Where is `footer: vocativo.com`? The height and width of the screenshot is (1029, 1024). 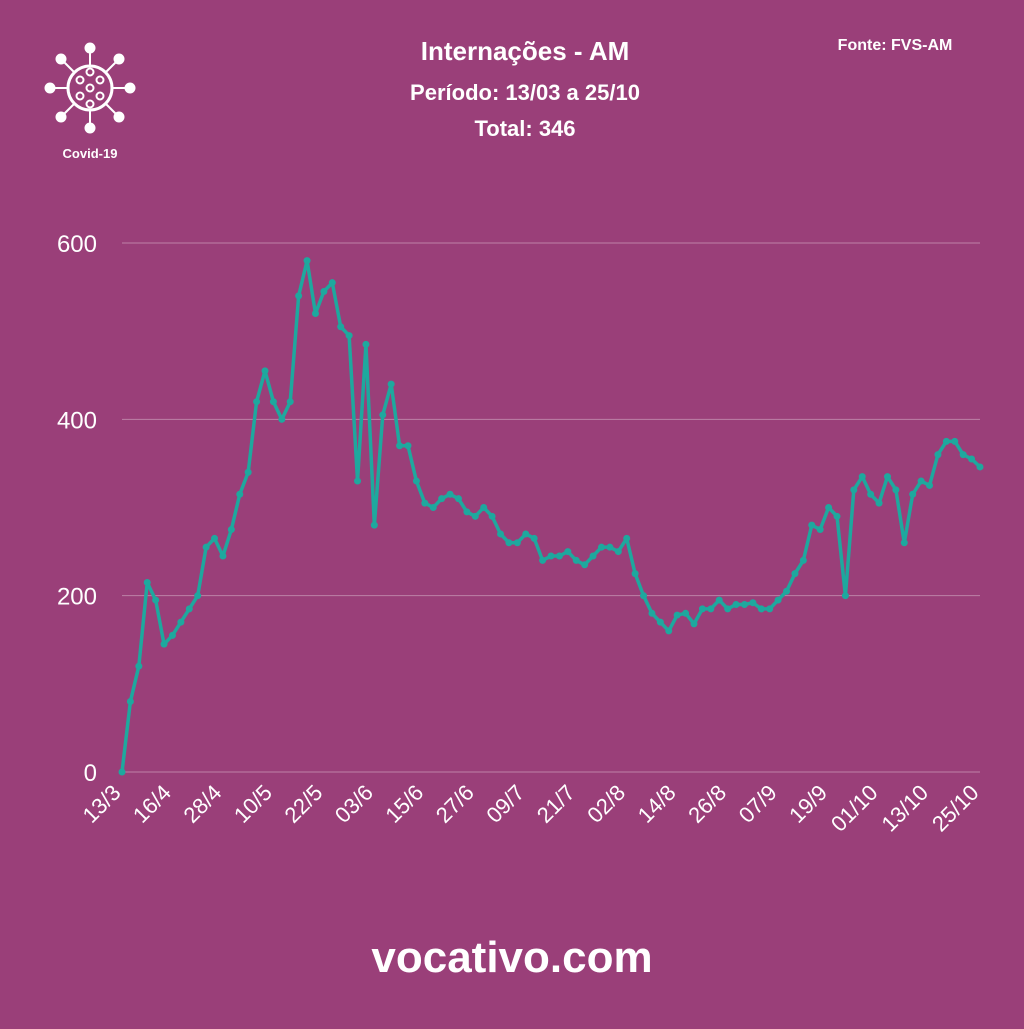 footer: vocativo.com is located at coordinates (511, 957).